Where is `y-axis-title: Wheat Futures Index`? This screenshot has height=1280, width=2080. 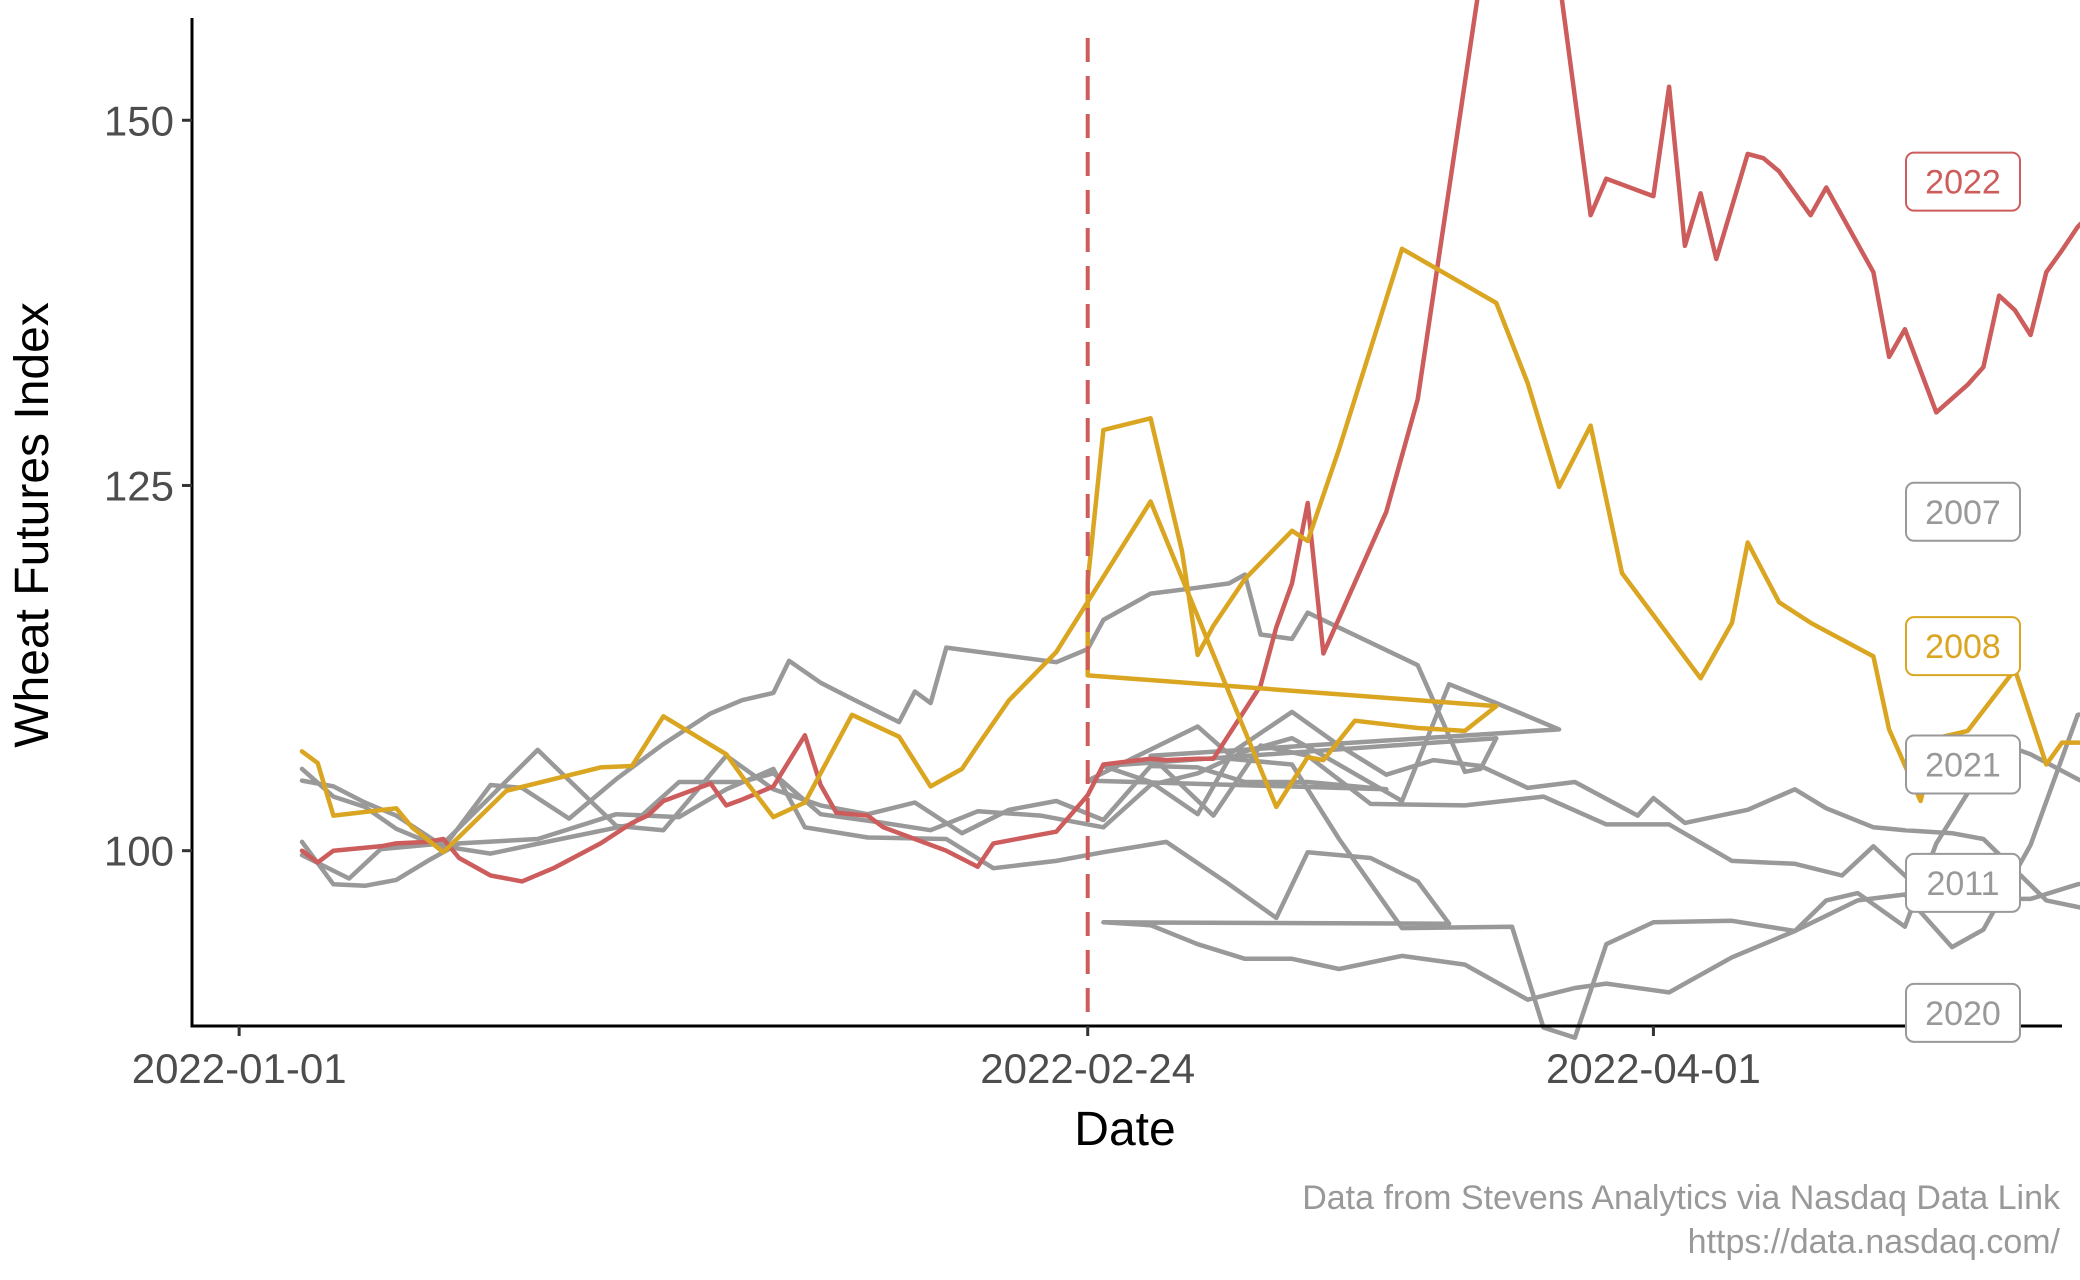
y-axis-title: Wheat Futures Index is located at coordinates (32, 525).